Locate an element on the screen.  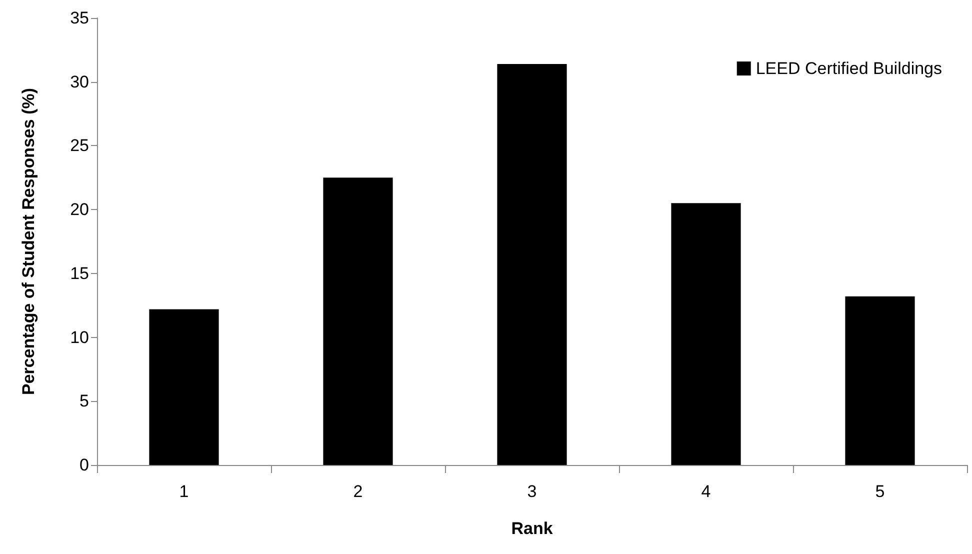
x-tick-label: 3 is located at coordinates (532, 491).